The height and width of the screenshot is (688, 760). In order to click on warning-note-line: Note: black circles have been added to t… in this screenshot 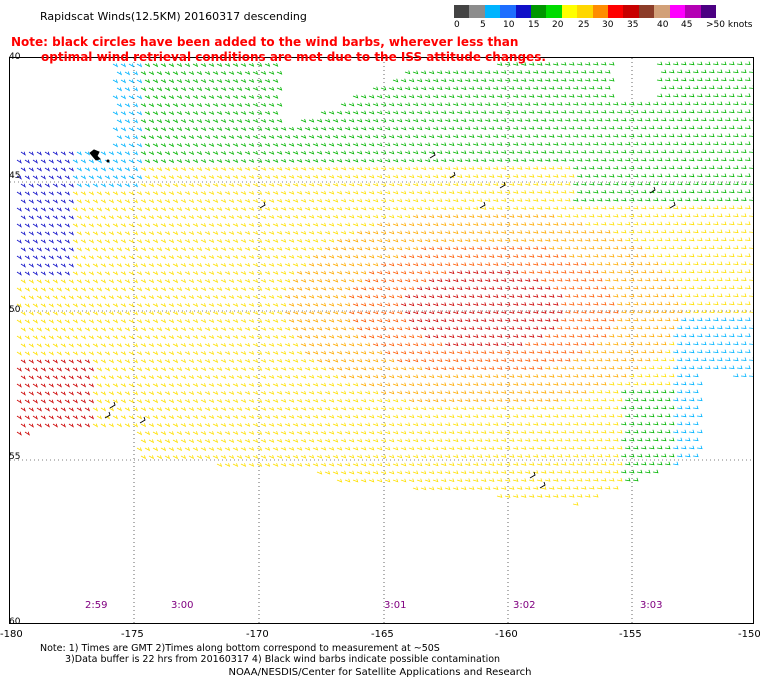, I will do `click(265, 42)`.